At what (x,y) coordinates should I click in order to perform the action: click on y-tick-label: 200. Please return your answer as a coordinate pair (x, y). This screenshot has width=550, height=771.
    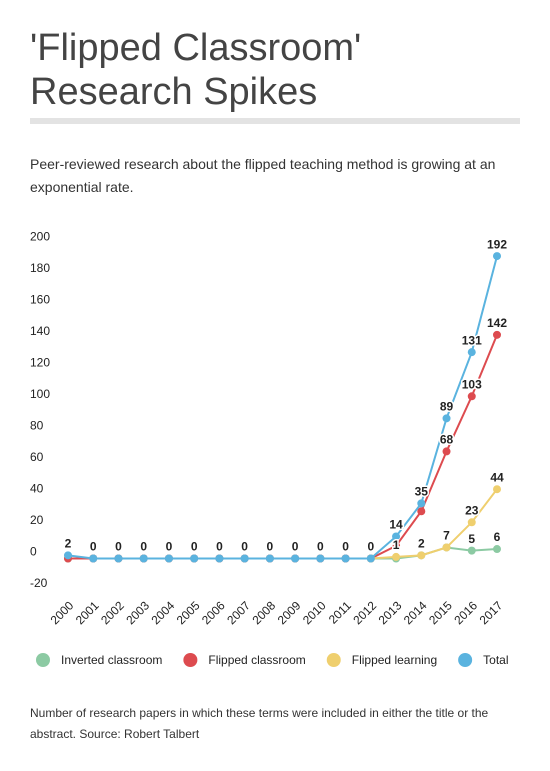
    Looking at the image, I should click on (40, 237).